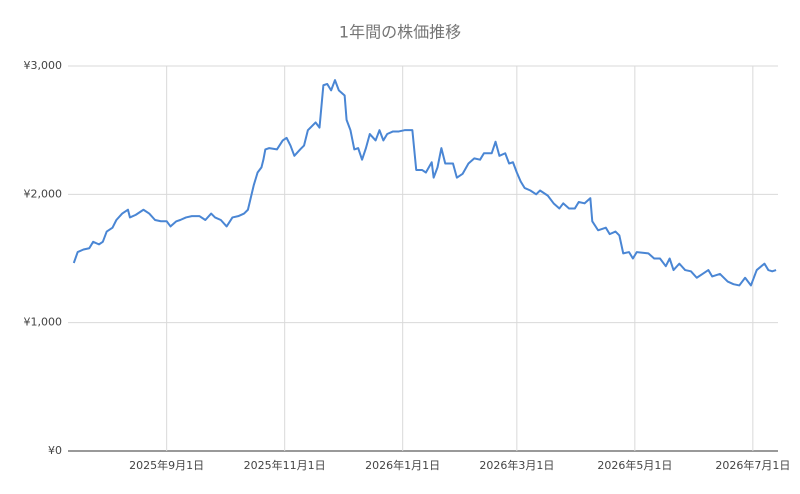 The width and height of the screenshot is (800, 494). Describe the element at coordinates (166, 465) in the screenshot. I see `x-tick-label: 2025年9月1日` at that location.